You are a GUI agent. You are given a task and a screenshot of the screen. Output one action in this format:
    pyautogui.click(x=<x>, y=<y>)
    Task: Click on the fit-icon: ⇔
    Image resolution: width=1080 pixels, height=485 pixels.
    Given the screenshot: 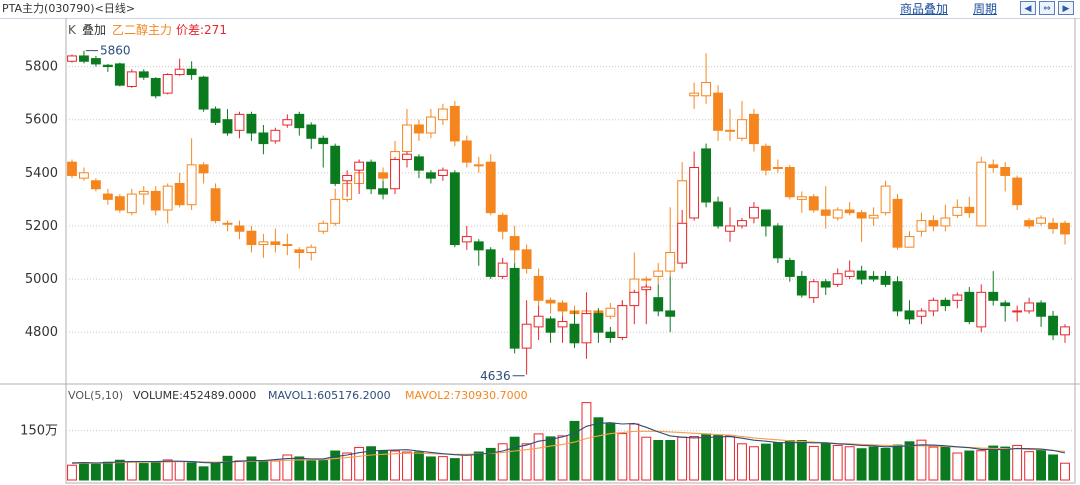 What is the action you would take?
    pyautogui.click(x=1047, y=8)
    